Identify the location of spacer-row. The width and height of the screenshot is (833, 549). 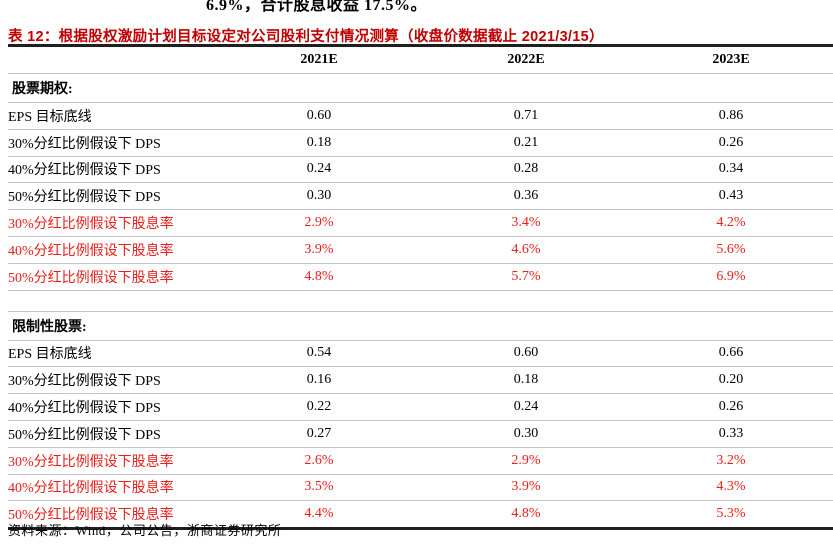
(420, 301).